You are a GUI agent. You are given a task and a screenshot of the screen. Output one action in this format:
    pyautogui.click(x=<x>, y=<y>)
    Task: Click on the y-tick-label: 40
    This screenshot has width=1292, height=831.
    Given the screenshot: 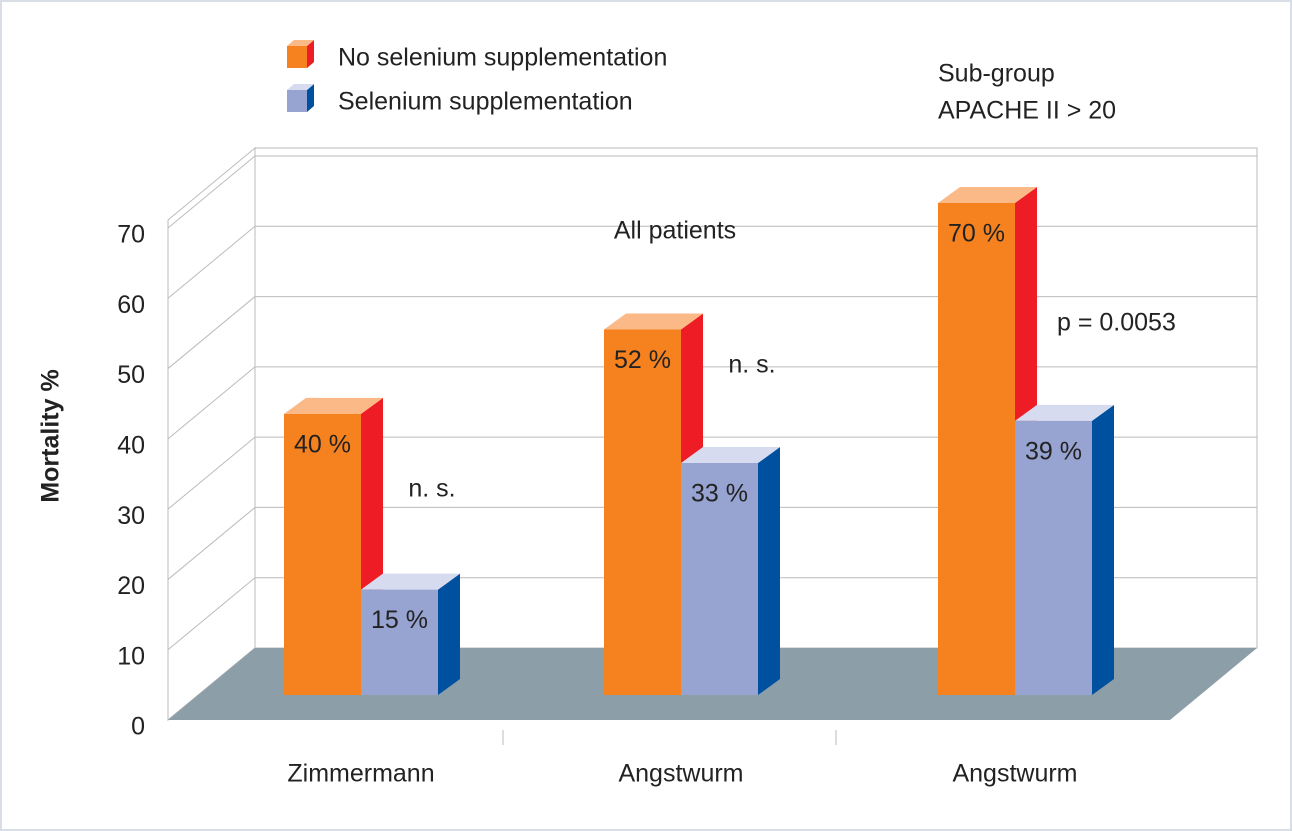 What is the action you would take?
    pyautogui.click(x=131, y=445)
    